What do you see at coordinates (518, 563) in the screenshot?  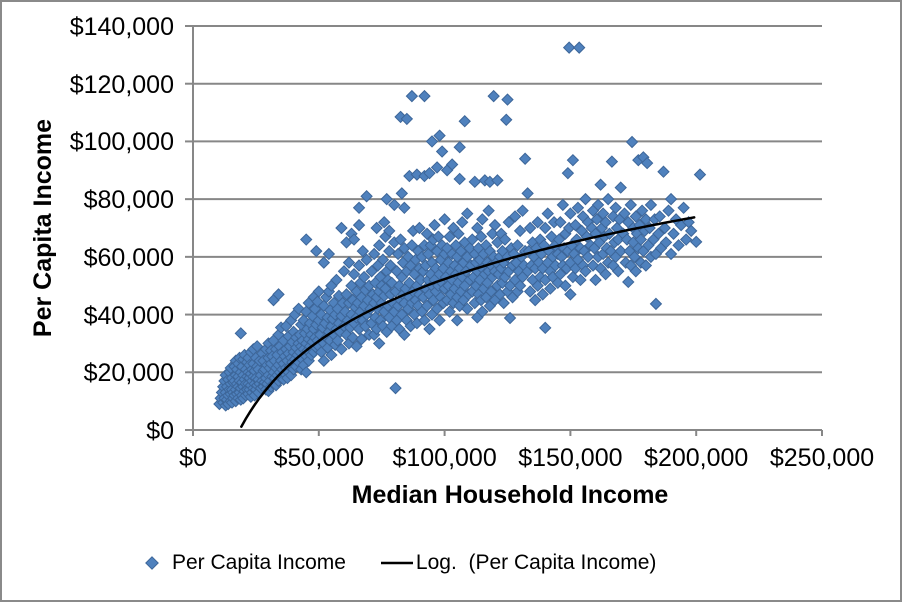 I see `legend-item-trendline: Log. (Per Capita Income)` at bounding box center [518, 563].